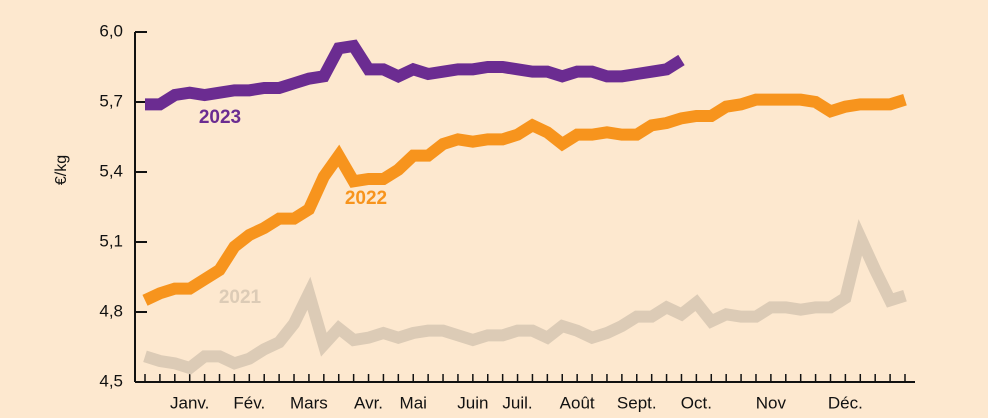  I want to click on series-label: 2021, so click(240, 297).